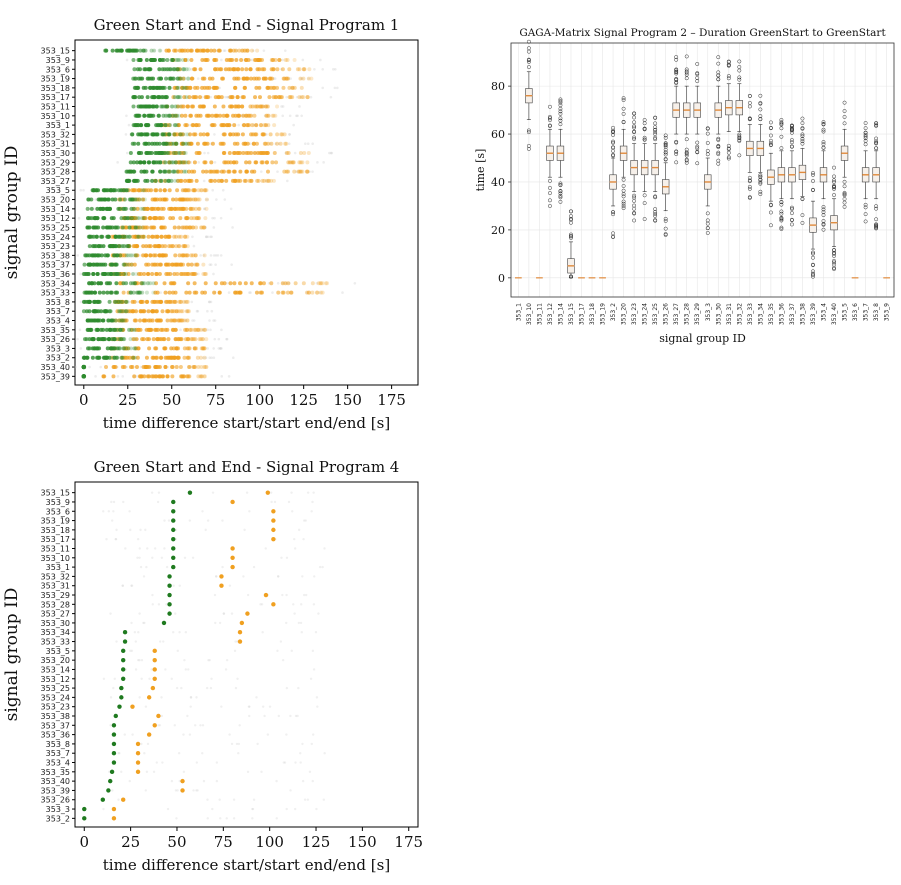 This screenshot has height=885, width=901. Describe the element at coordinates (247, 25) in the screenshot. I see `chart-title: Green Start and End - Signal Program 1` at that location.